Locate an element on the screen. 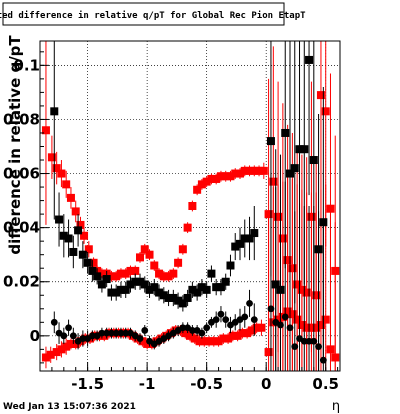 This screenshot has height=414, width=400. x-axis-label: η is located at coordinates (336, 406).